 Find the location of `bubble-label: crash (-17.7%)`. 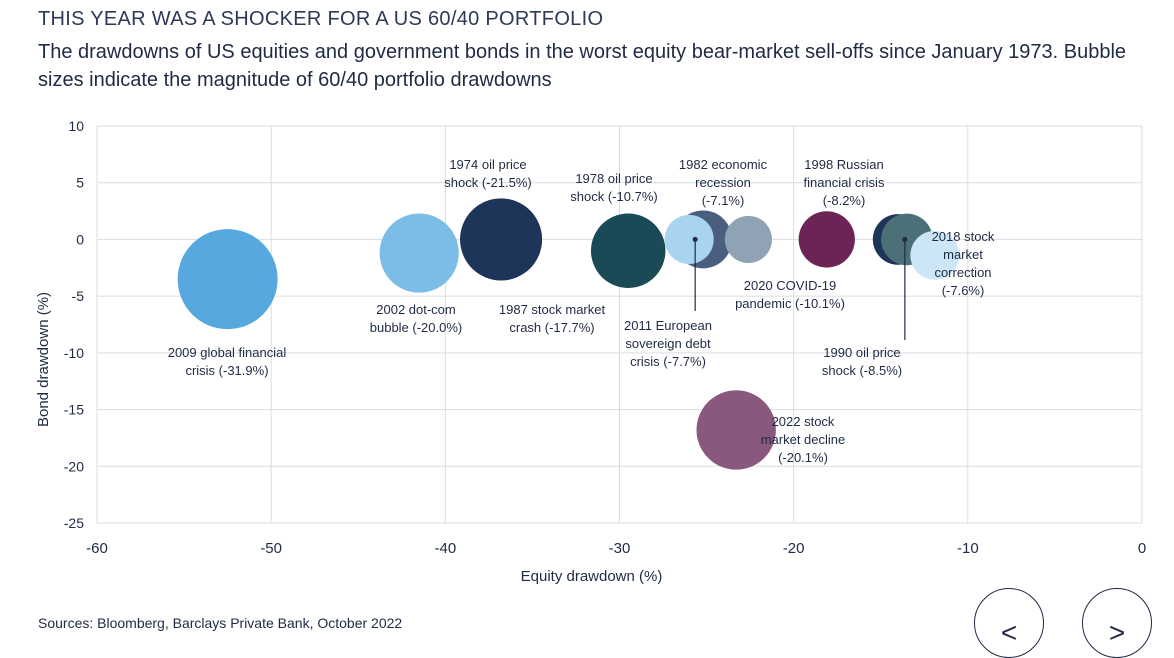

bubble-label: crash (-17.7%) is located at coordinates (551, 327).